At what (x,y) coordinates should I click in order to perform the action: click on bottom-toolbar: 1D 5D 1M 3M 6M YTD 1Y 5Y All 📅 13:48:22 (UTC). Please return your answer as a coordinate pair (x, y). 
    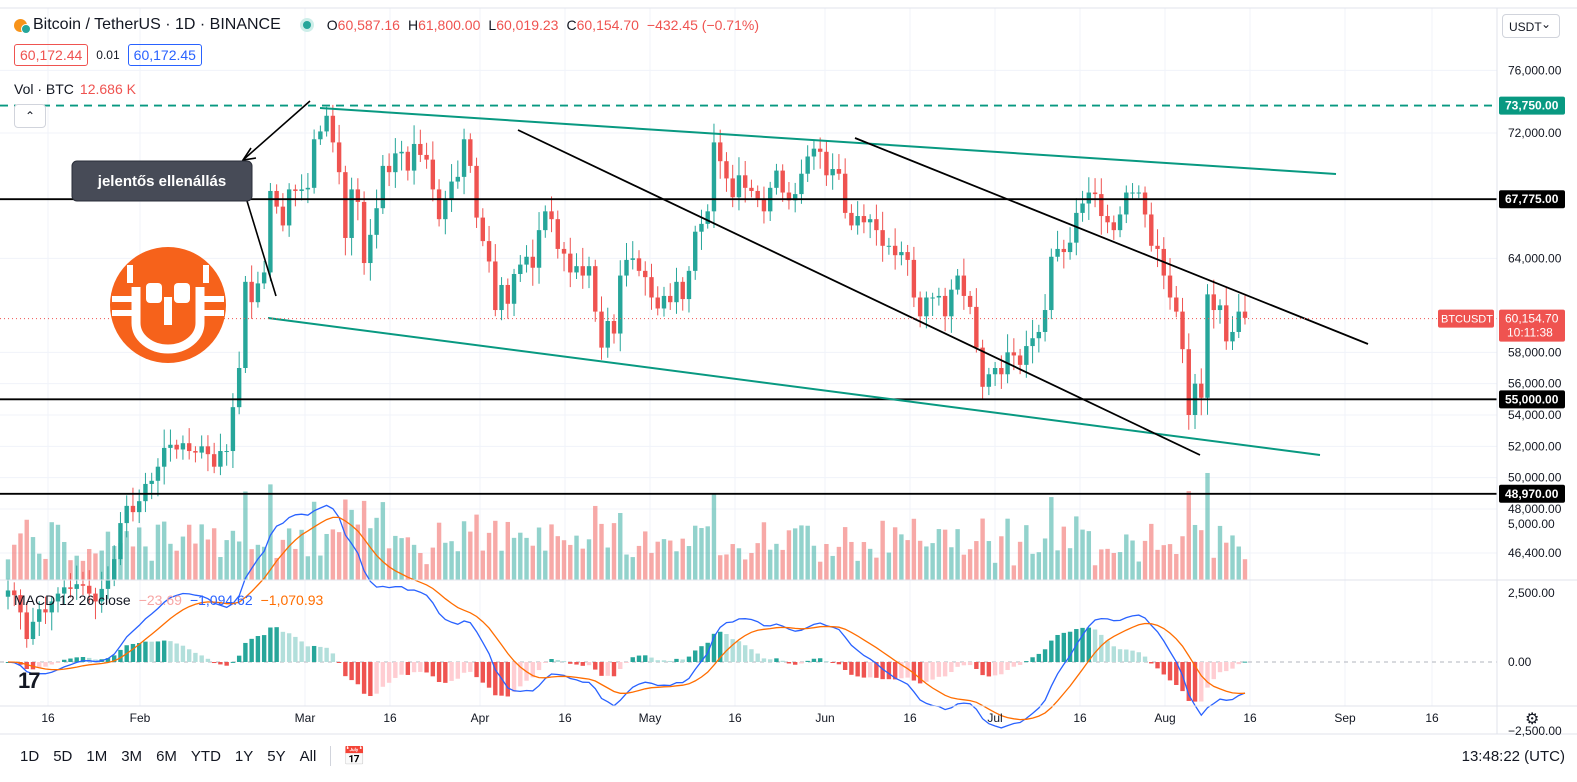
    Looking at the image, I should click on (788, 756).